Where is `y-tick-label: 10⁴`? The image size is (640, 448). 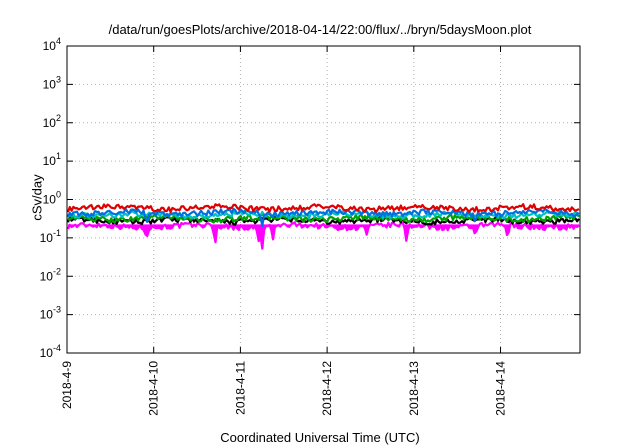
y-tick-label: 10⁴ is located at coordinates (52, 44).